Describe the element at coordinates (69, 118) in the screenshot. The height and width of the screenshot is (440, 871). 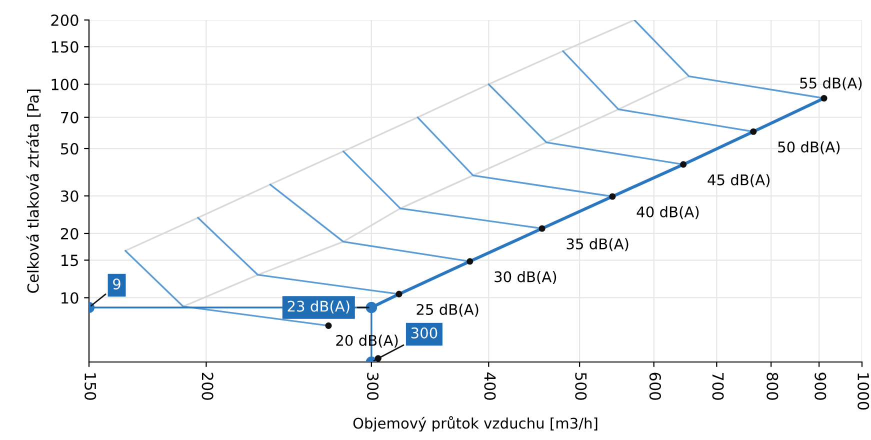
I see `y-tick-label: 70` at that location.